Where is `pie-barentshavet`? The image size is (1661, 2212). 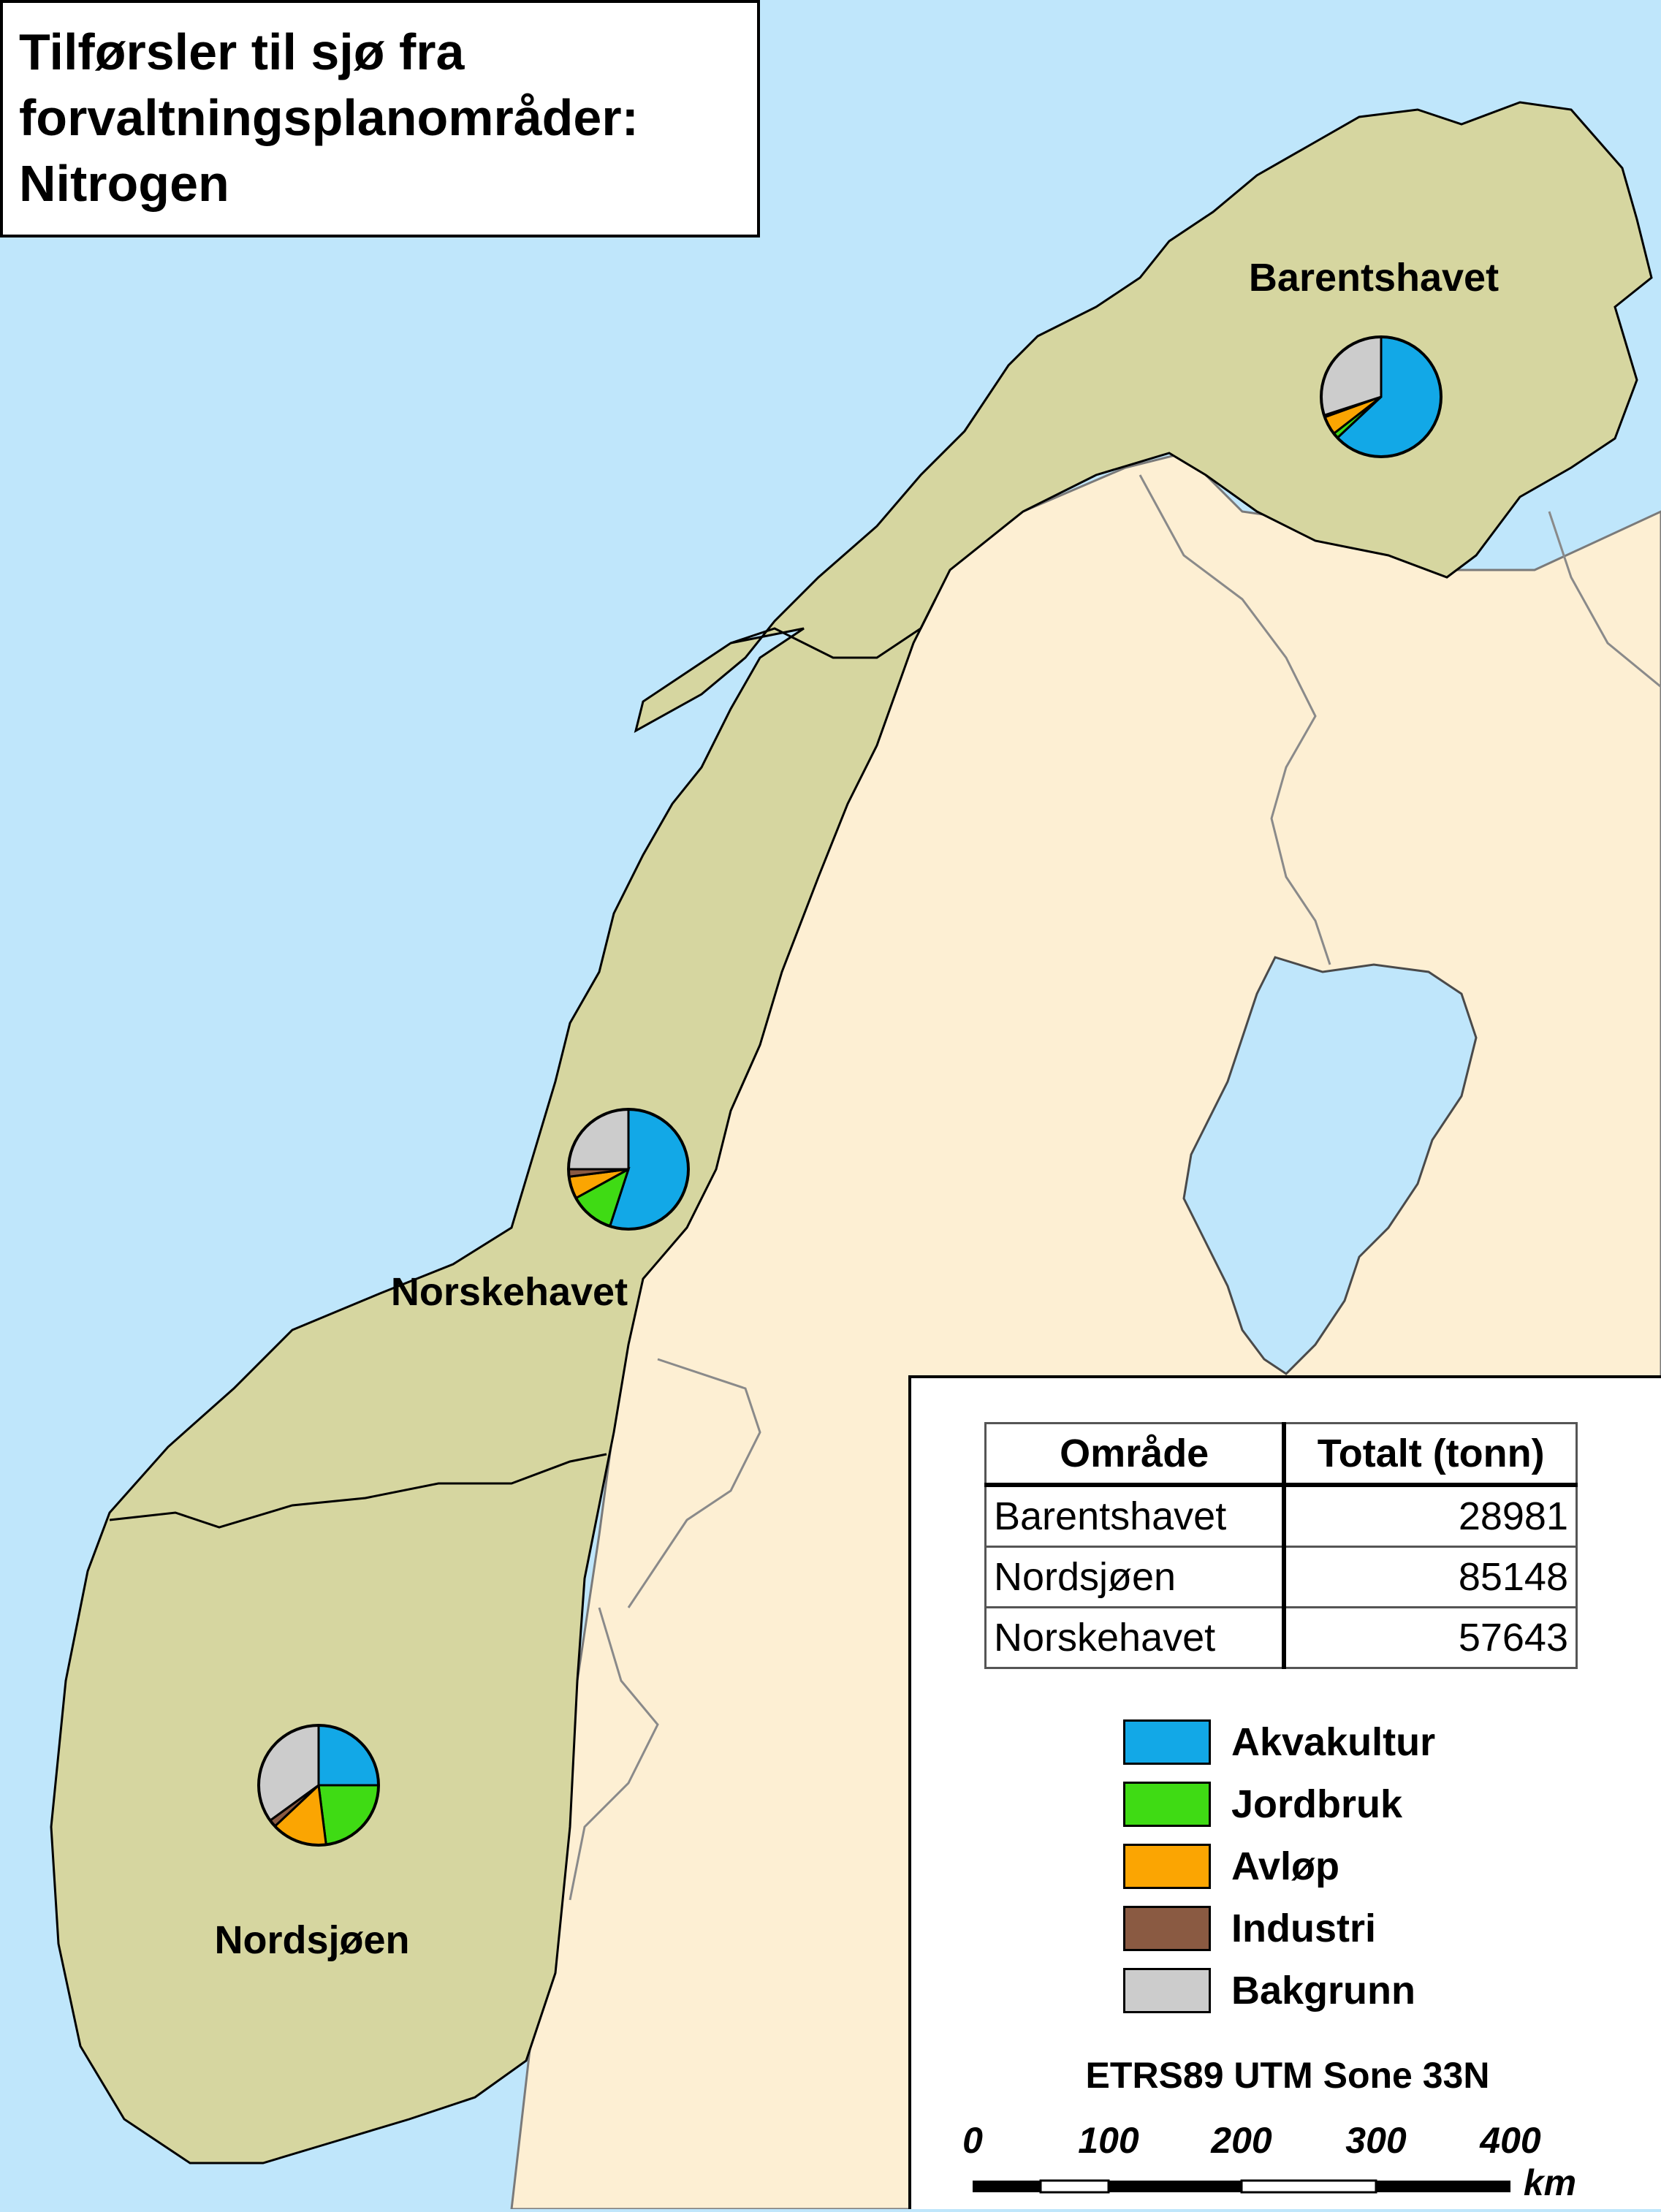 pie-barentshavet is located at coordinates (1381, 396).